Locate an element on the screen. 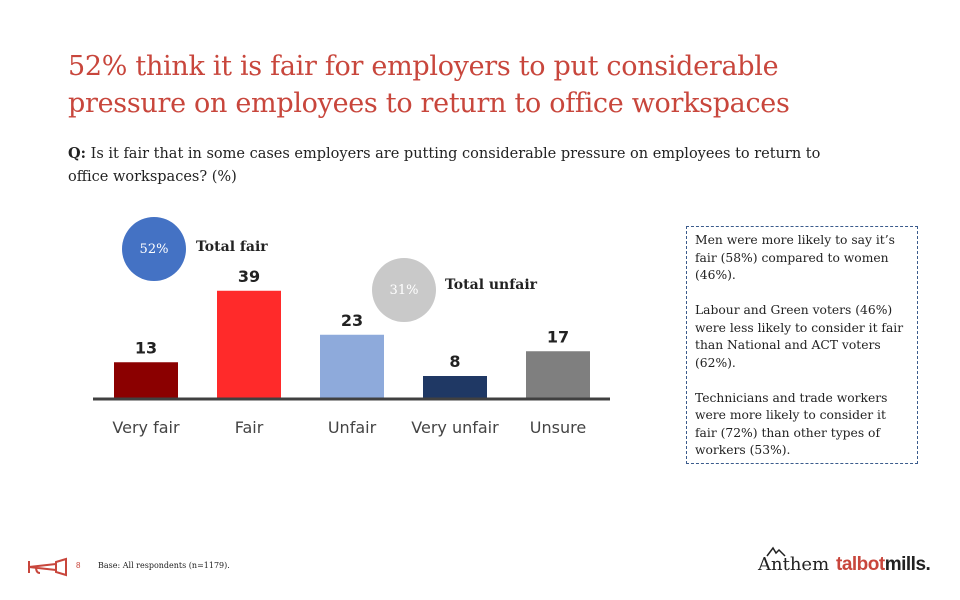  talbotmills-logo: talbotmills. is located at coordinates (883, 565).